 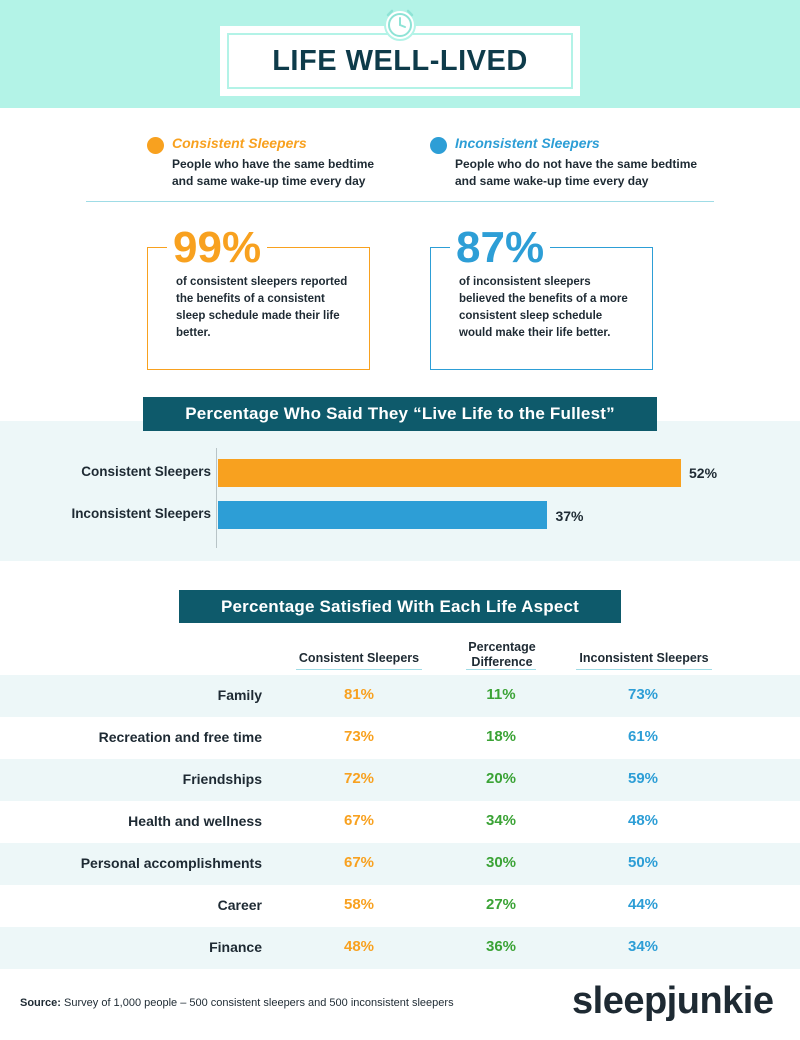 What do you see at coordinates (217, 248) in the screenshot?
I see `stat-value-consistent: 99%` at bounding box center [217, 248].